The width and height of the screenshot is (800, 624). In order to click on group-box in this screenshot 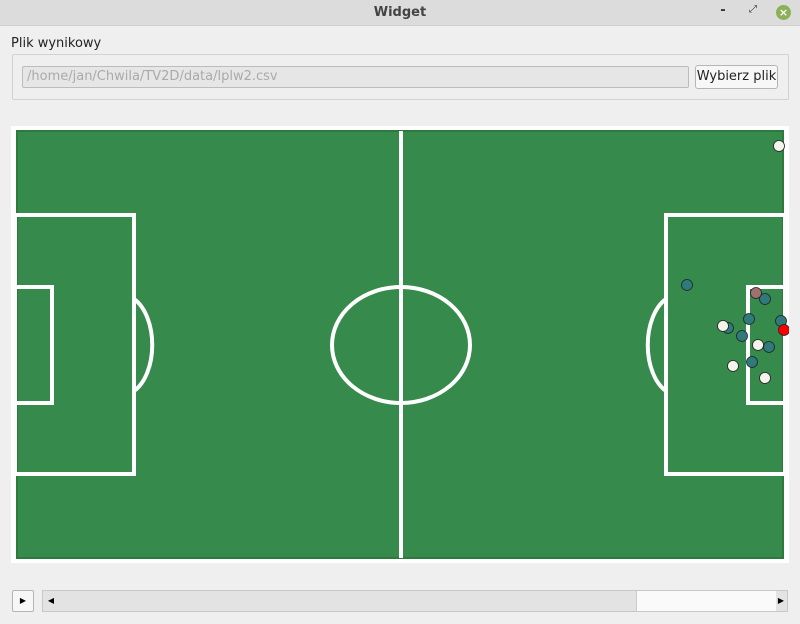, I will do `click(400, 77)`.